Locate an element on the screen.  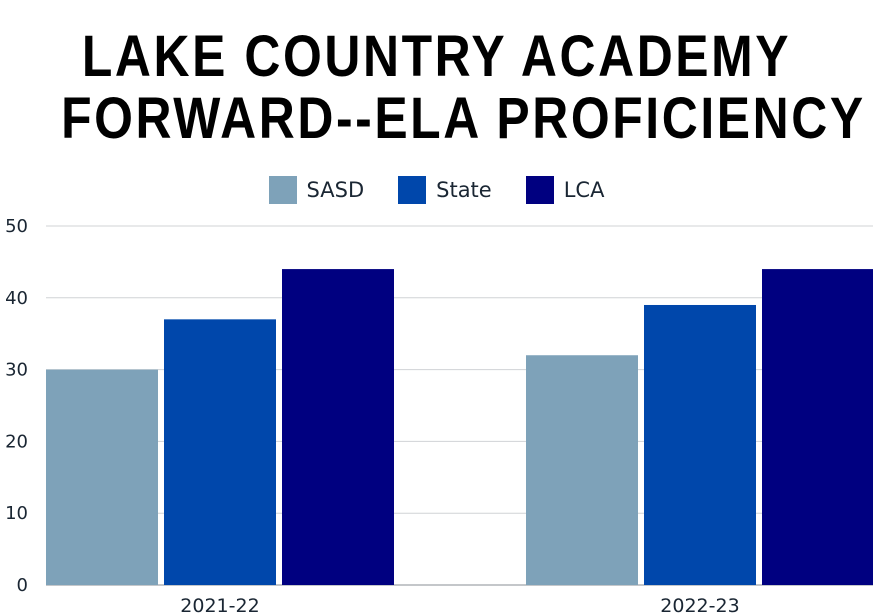
chart-title-line-1: LAKE COUNTRY ACADEMY is located at coordinates (436, 56).